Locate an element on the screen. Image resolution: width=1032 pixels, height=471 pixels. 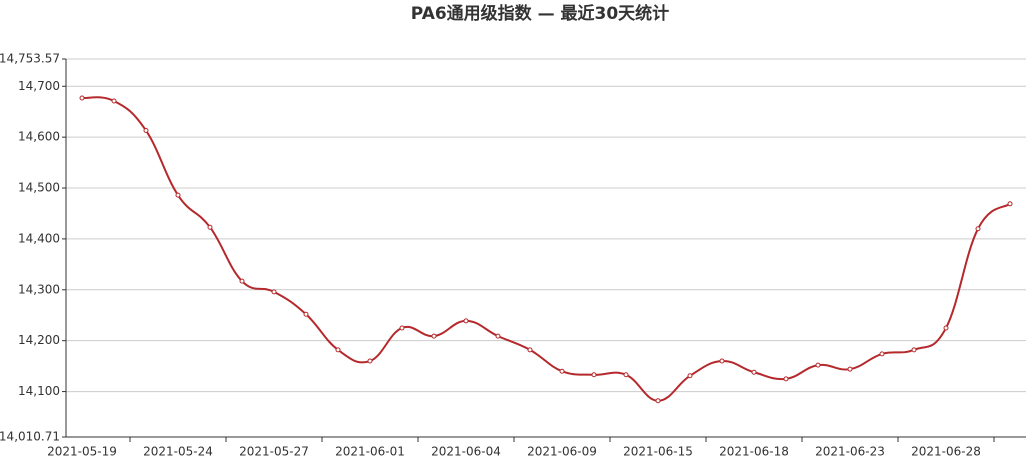
x-tick-label: 2021-05-27 is located at coordinates (274, 452).